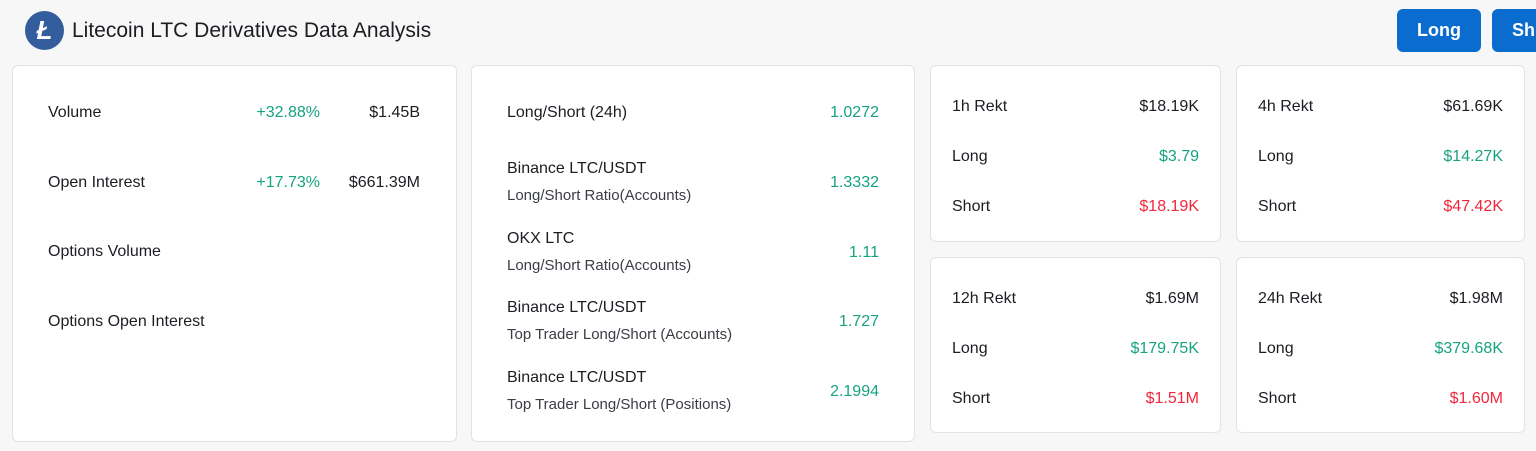  What do you see at coordinates (1286, 106) in the screenshot?
I see `rekt-label: 4h Rekt` at bounding box center [1286, 106].